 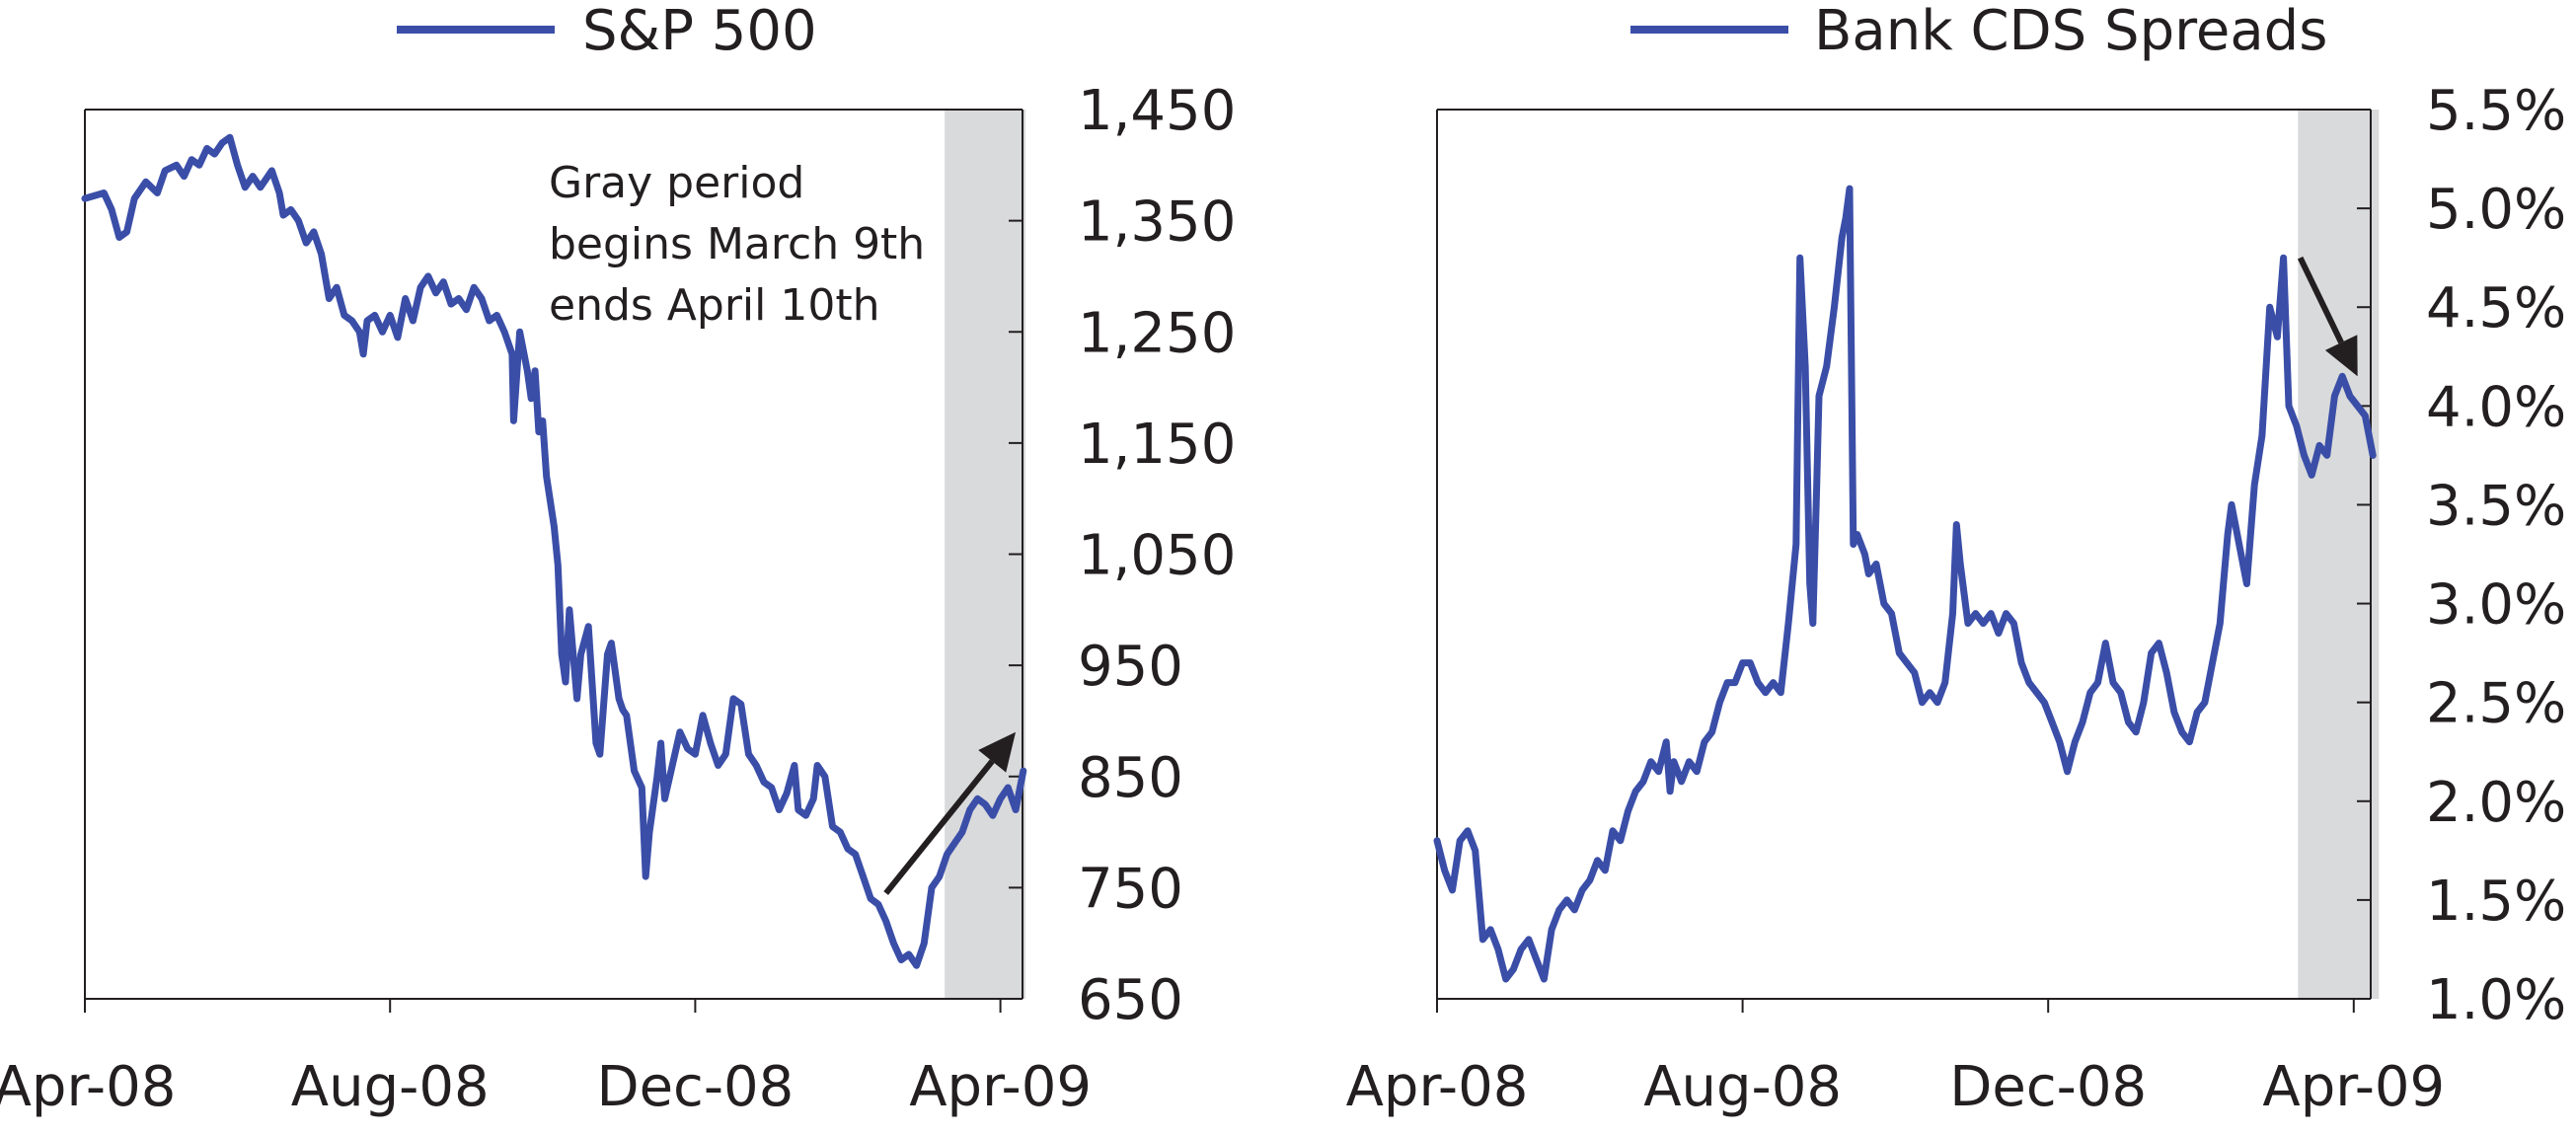 What do you see at coordinates (699, 32) in the screenshot?
I see `legend-label: S&P 500` at bounding box center [699, 32].